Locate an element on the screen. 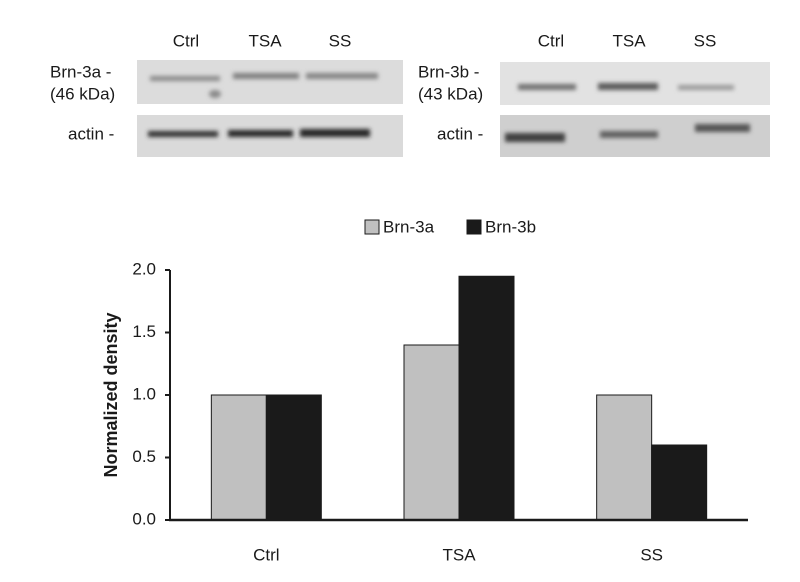 The image size is (800, 582). protein-label: Brn-3b - is located at coordinates (448, 71).